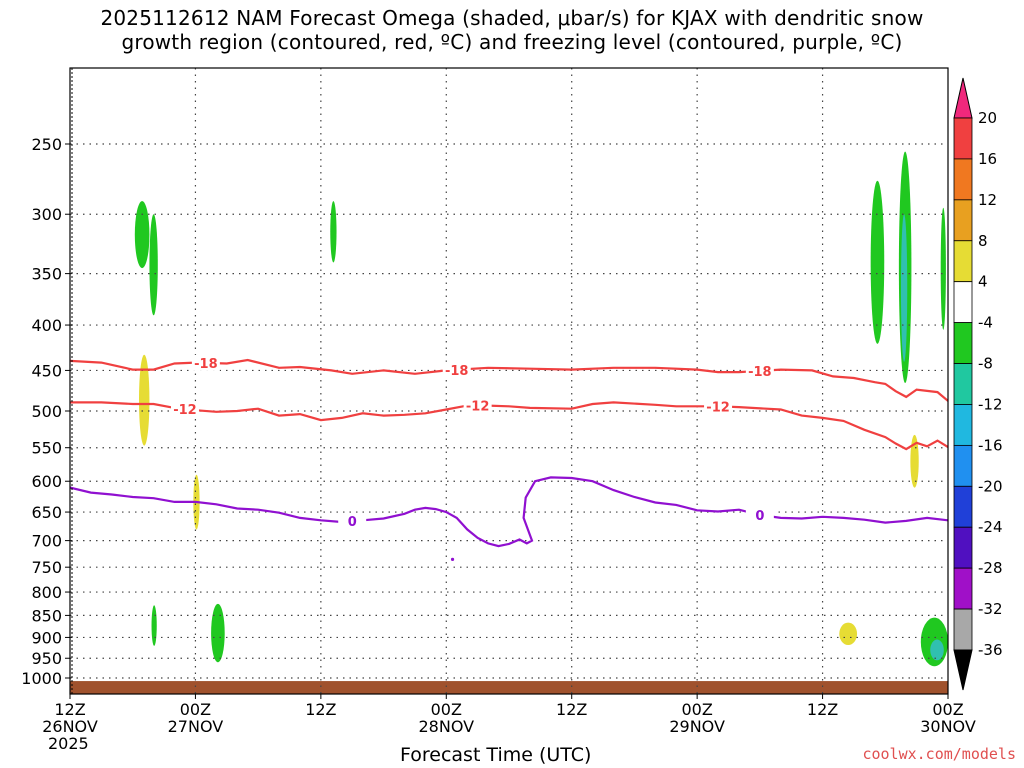 The height and width of the screenshot is (768, 1024). What do you see at coordinates (46, 274) in the screenshot?
I see `y-tick-label: 350` at bounding box center [46, 274].